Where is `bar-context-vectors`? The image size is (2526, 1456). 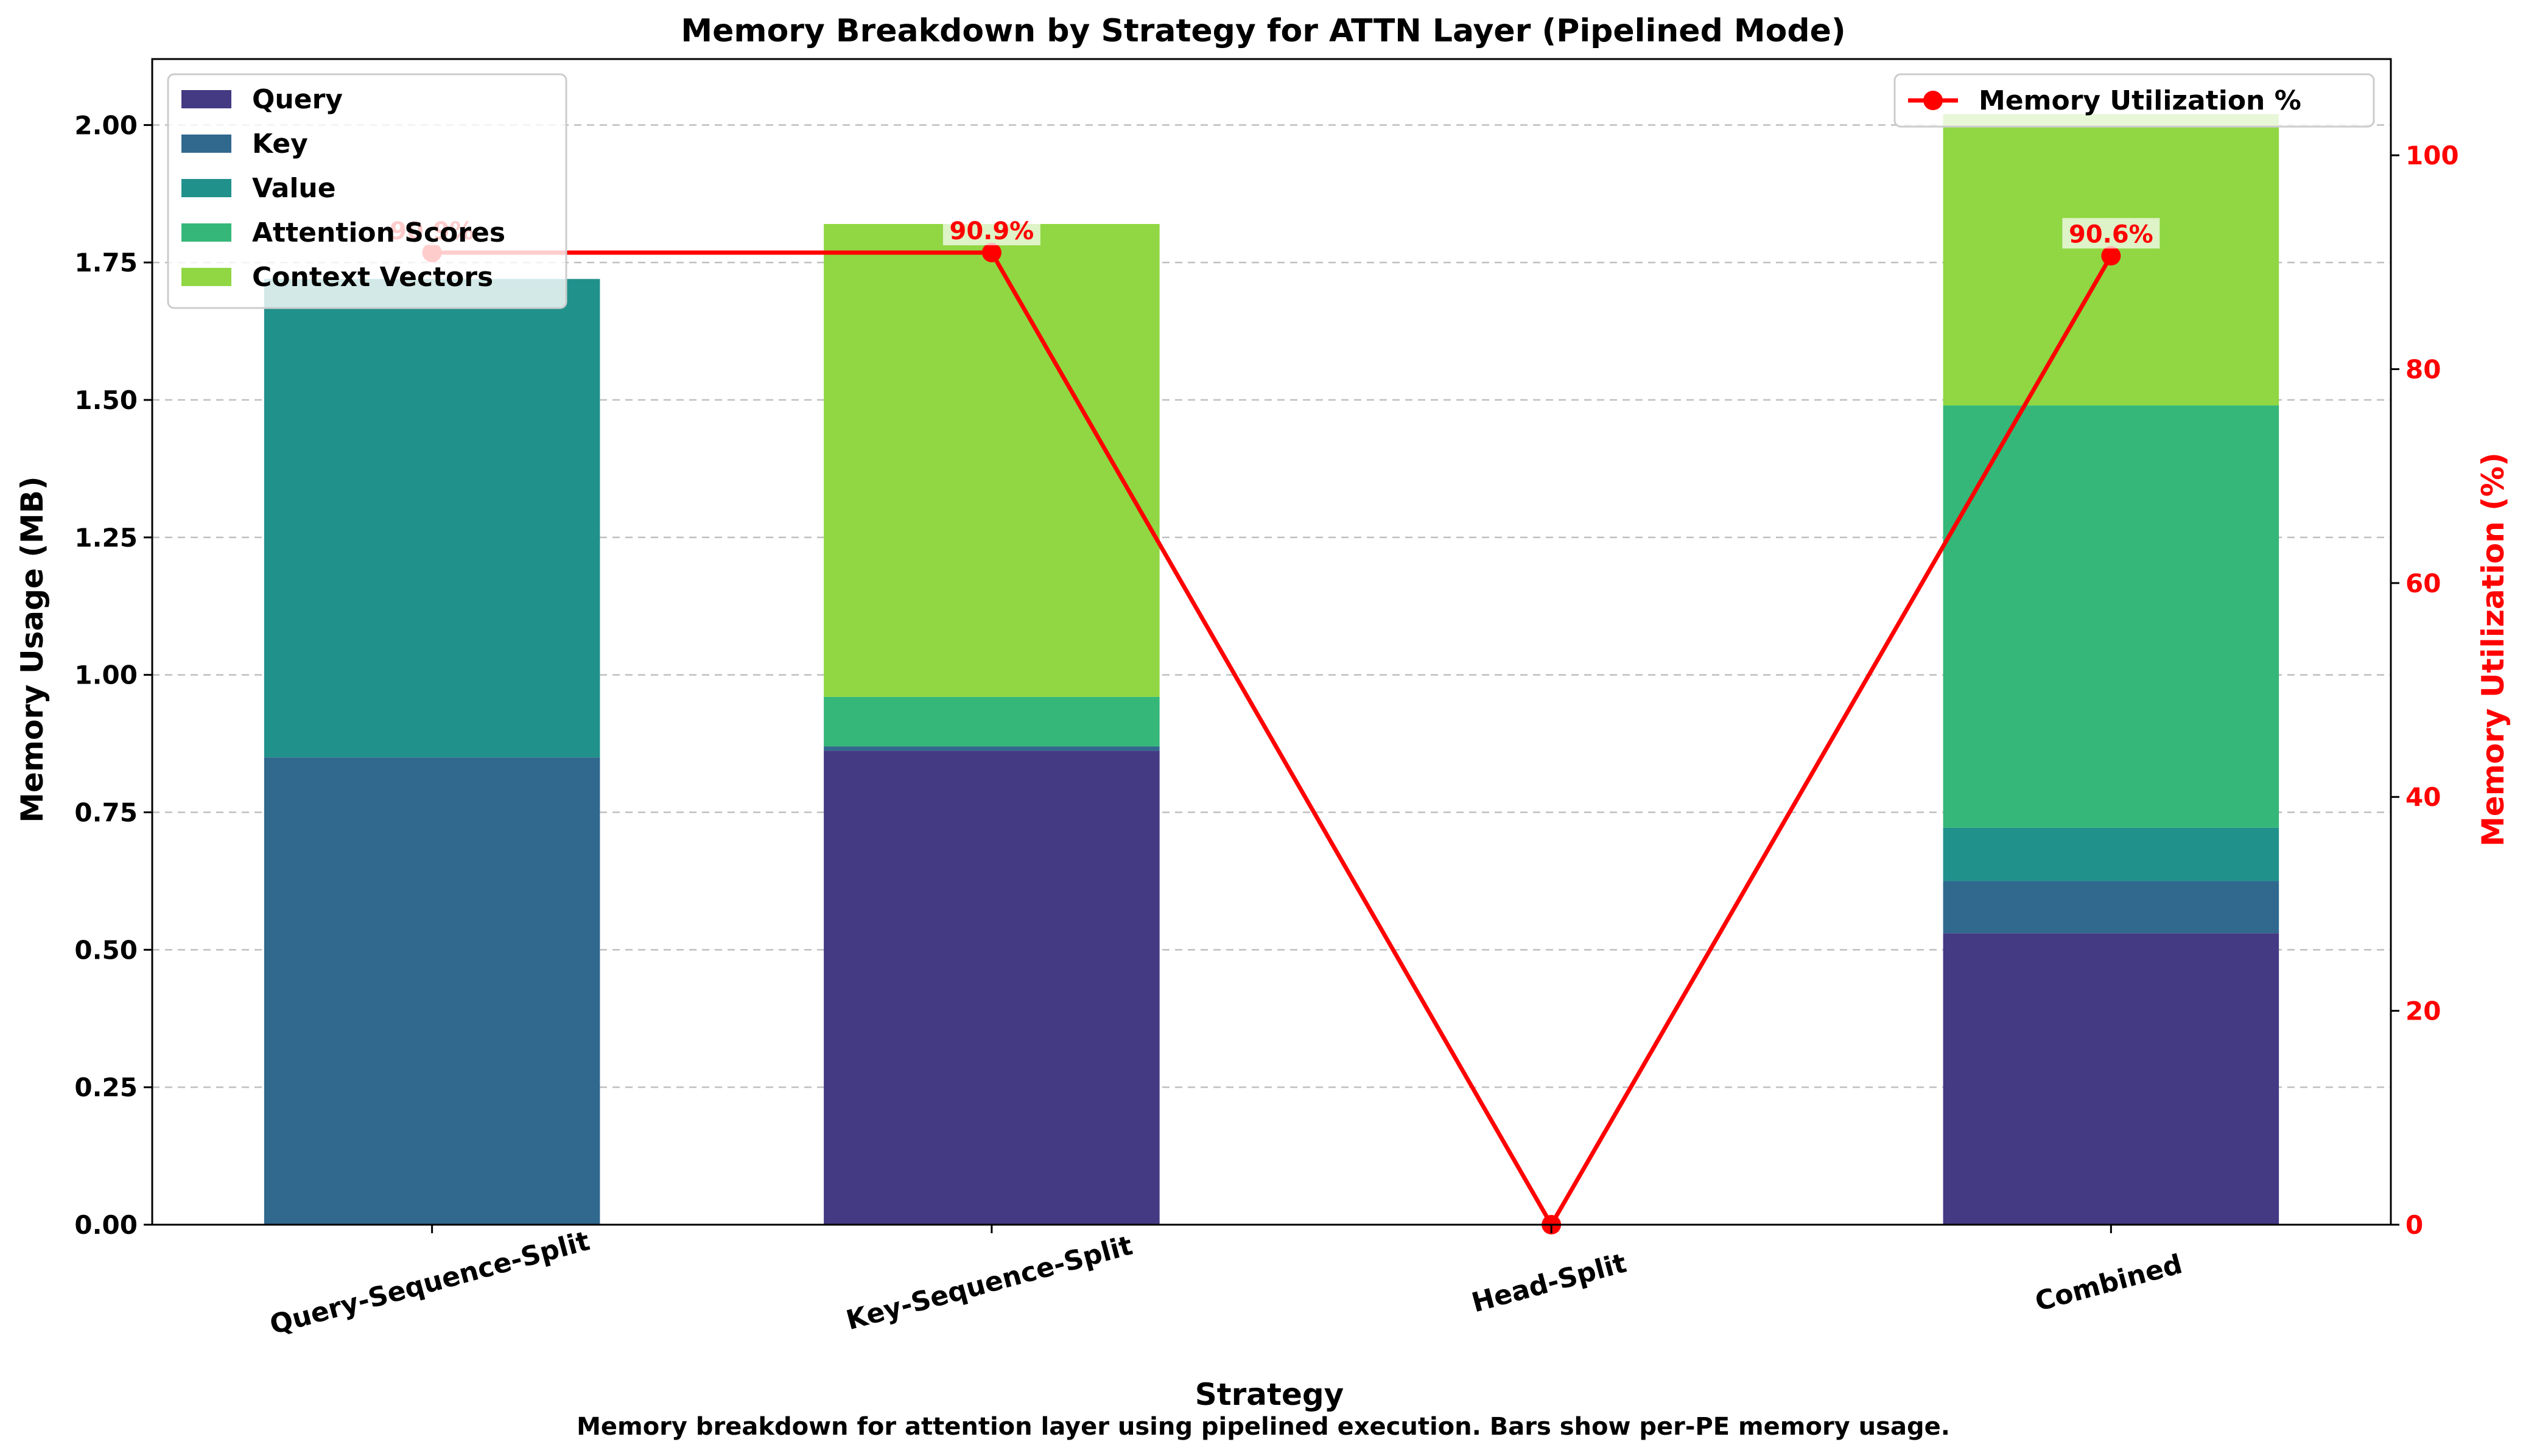 bar-context-vectors is located at coordinates (992, 460).